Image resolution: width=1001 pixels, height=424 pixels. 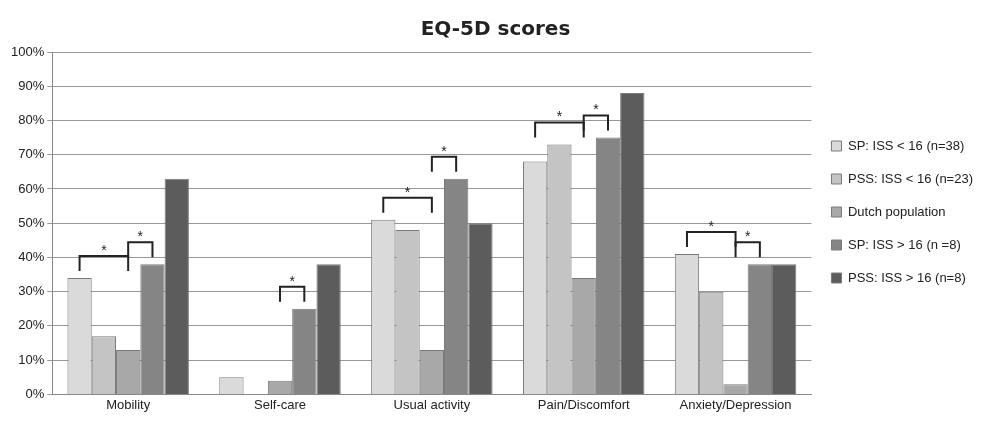 What do you see at coordinates (280, 404) in the screenshot?
I see `x-tick-label: Self-care` at bounding box center [280, 404].